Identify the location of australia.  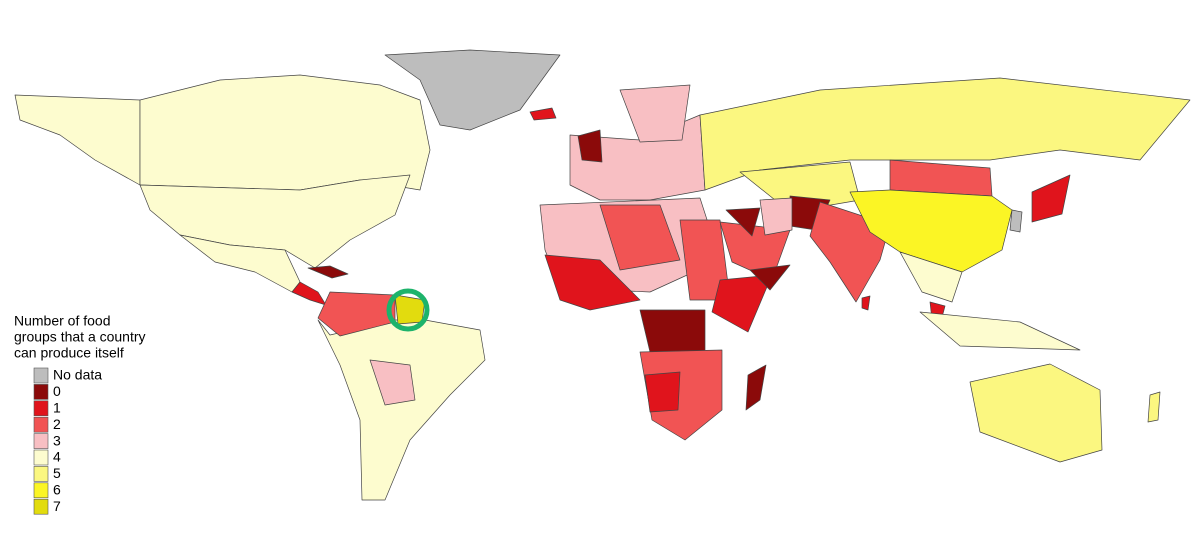
(1036, 413).